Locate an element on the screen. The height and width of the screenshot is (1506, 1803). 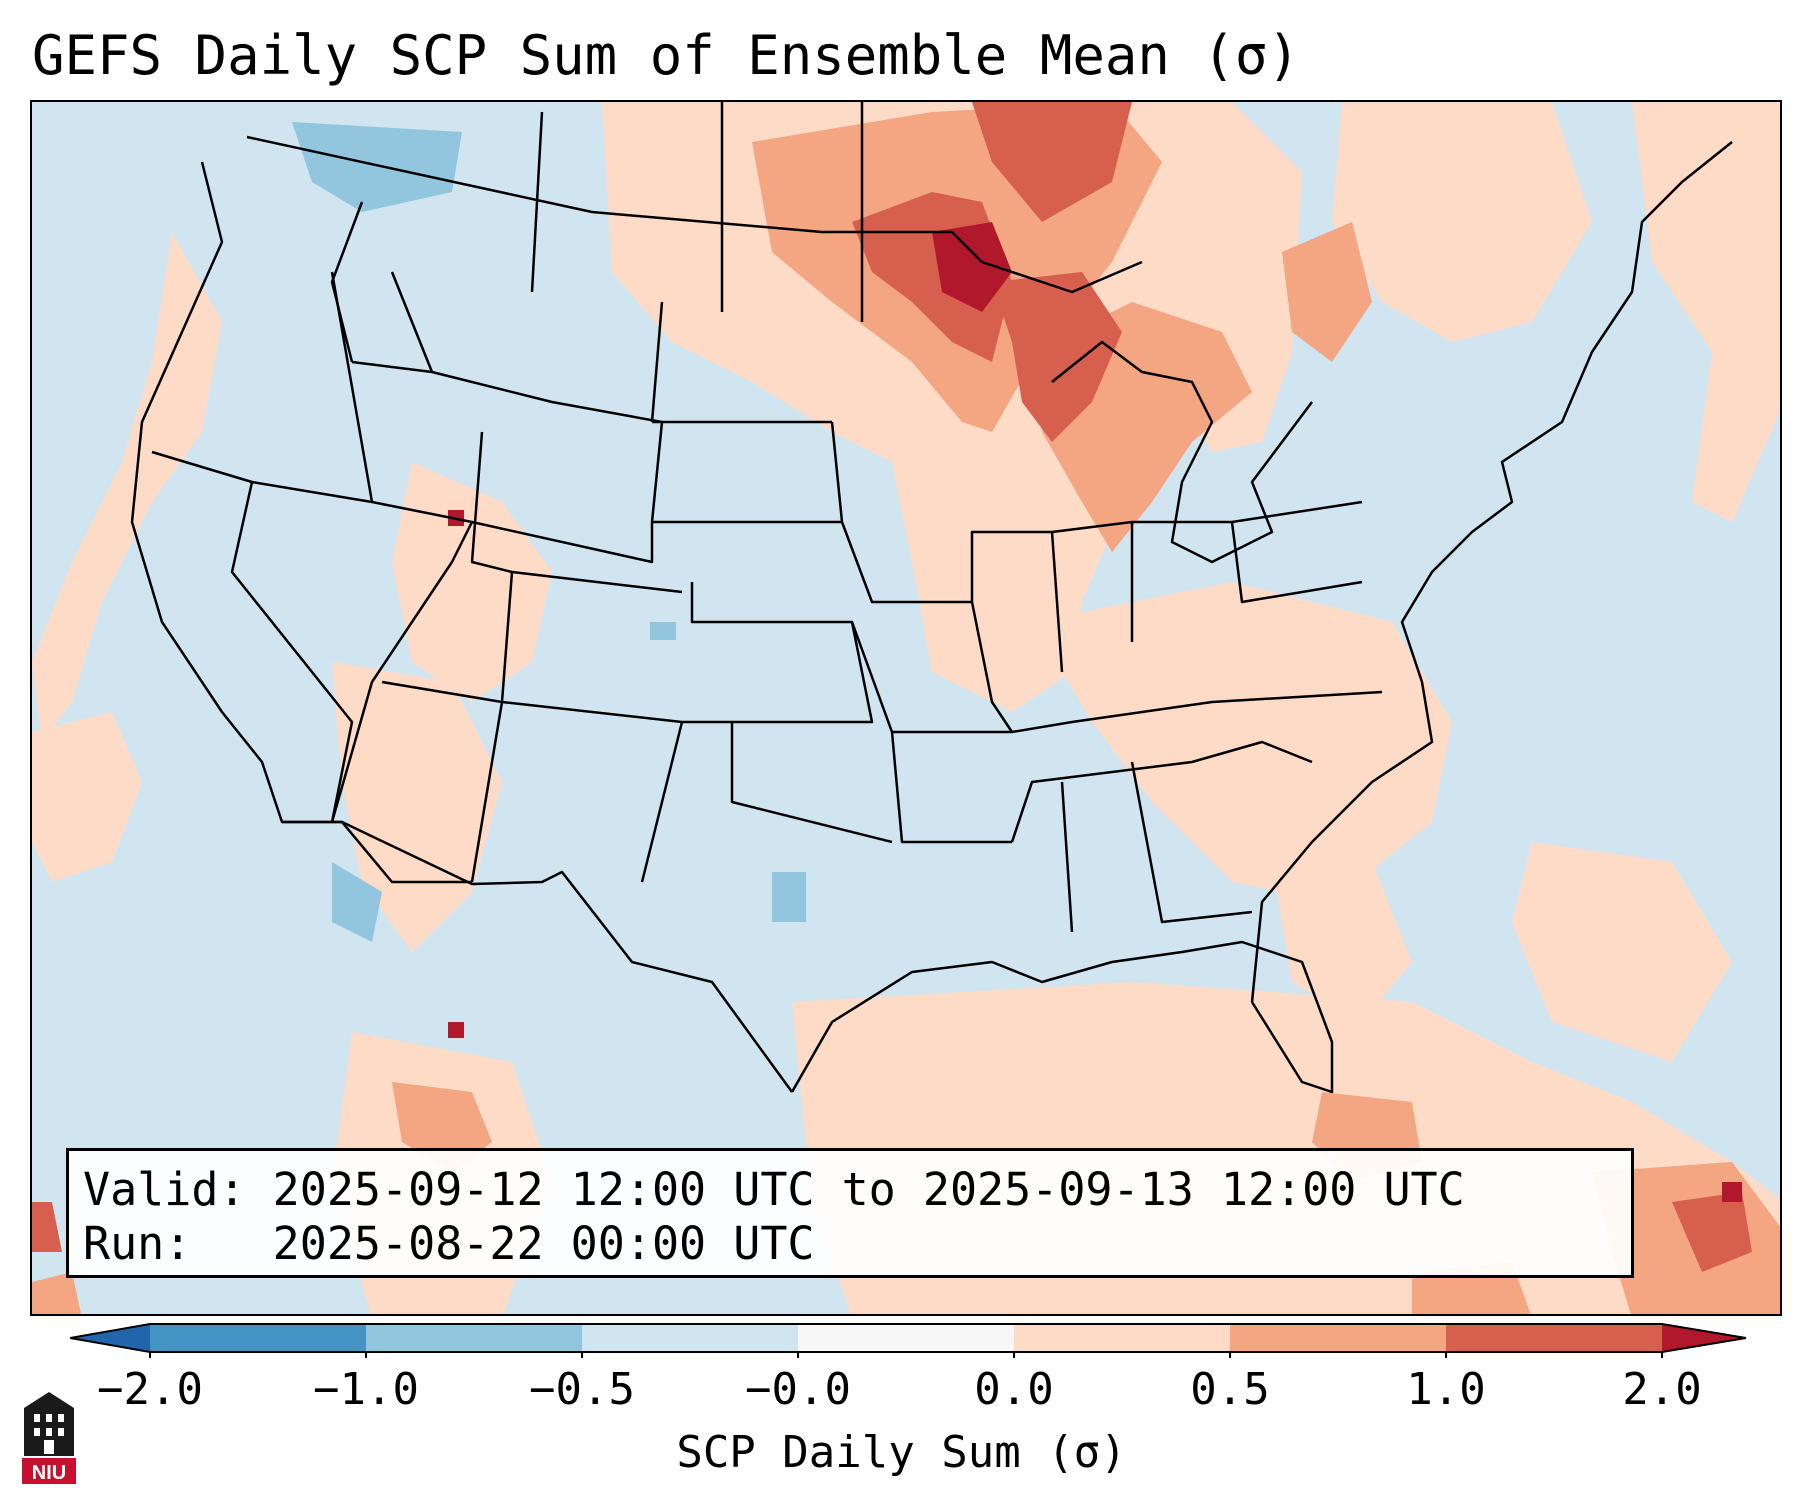
field-minnesota-wisconsin is located at coordinates (1057, 357).